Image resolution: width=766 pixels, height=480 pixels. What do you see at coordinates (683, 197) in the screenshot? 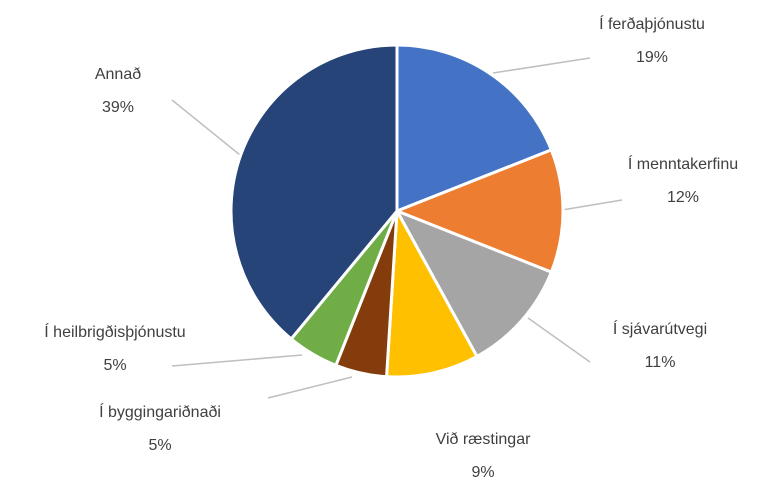
I see `slice-value-label: 12%` at bounding box center [683, 197].